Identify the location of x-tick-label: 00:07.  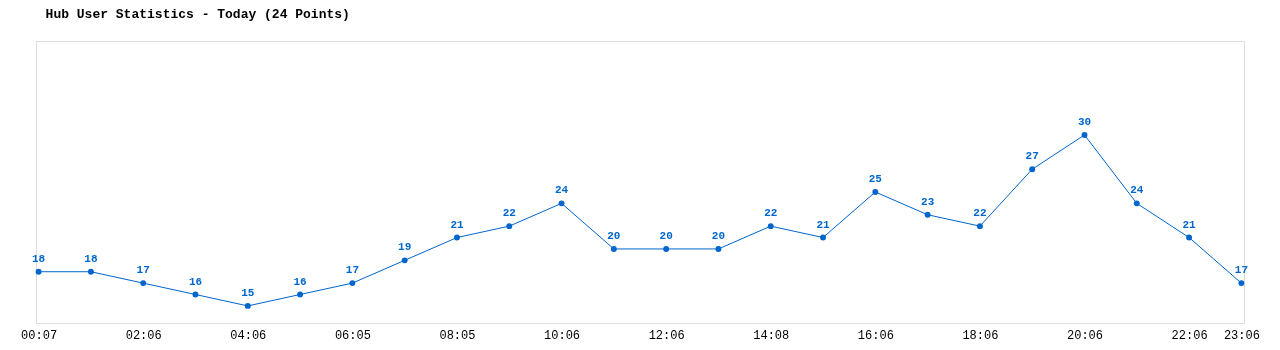
(39, 335).